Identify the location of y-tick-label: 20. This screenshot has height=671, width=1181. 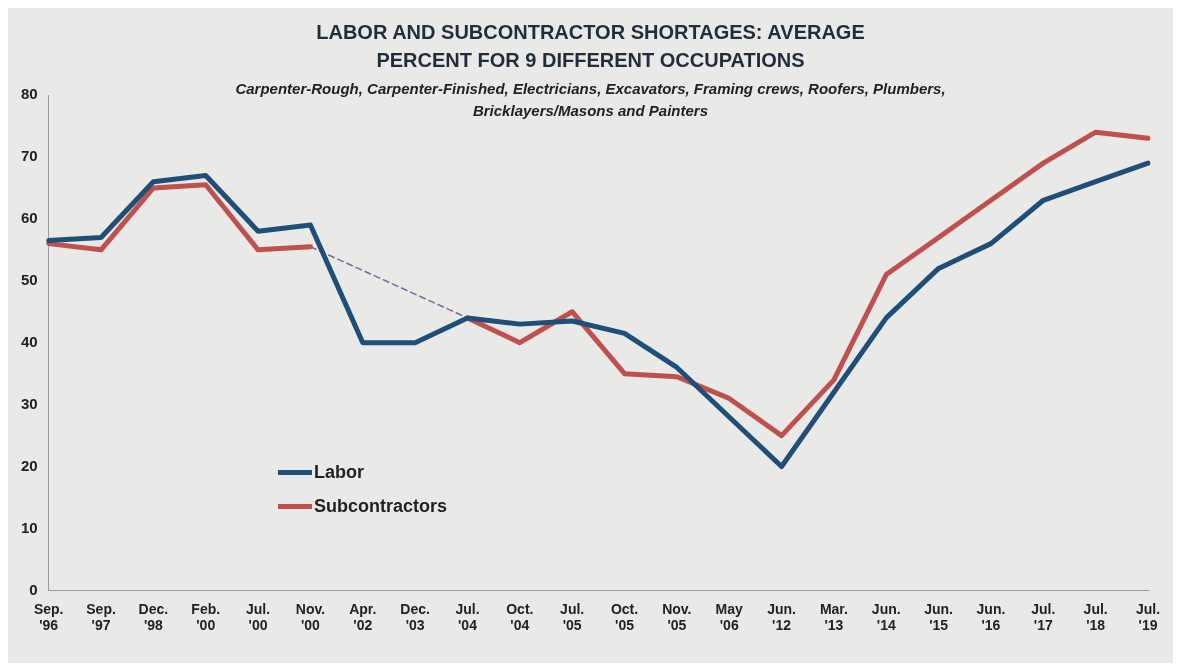
(29, 465).